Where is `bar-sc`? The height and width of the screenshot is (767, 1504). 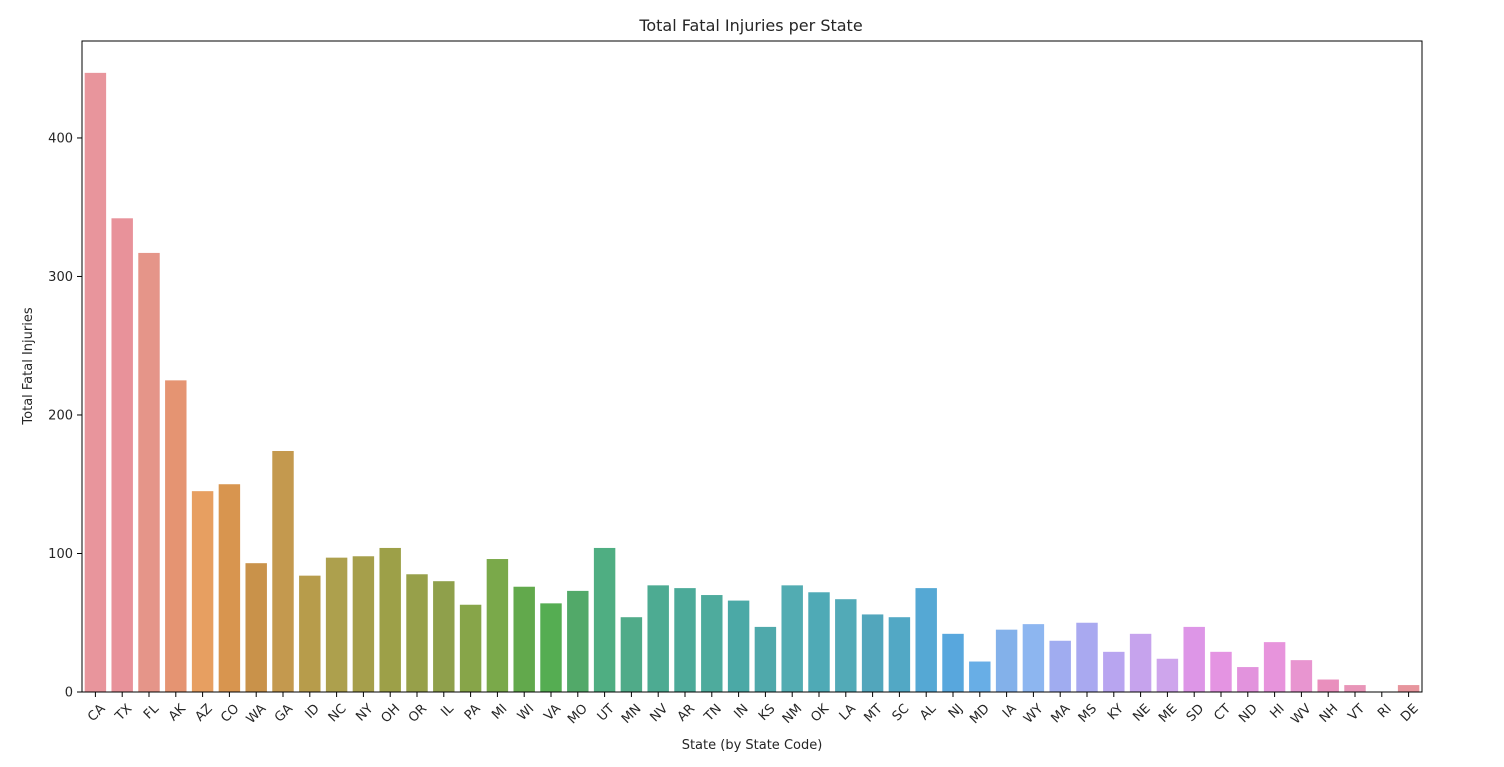
bar-sc is located at coordinates (899, 654).